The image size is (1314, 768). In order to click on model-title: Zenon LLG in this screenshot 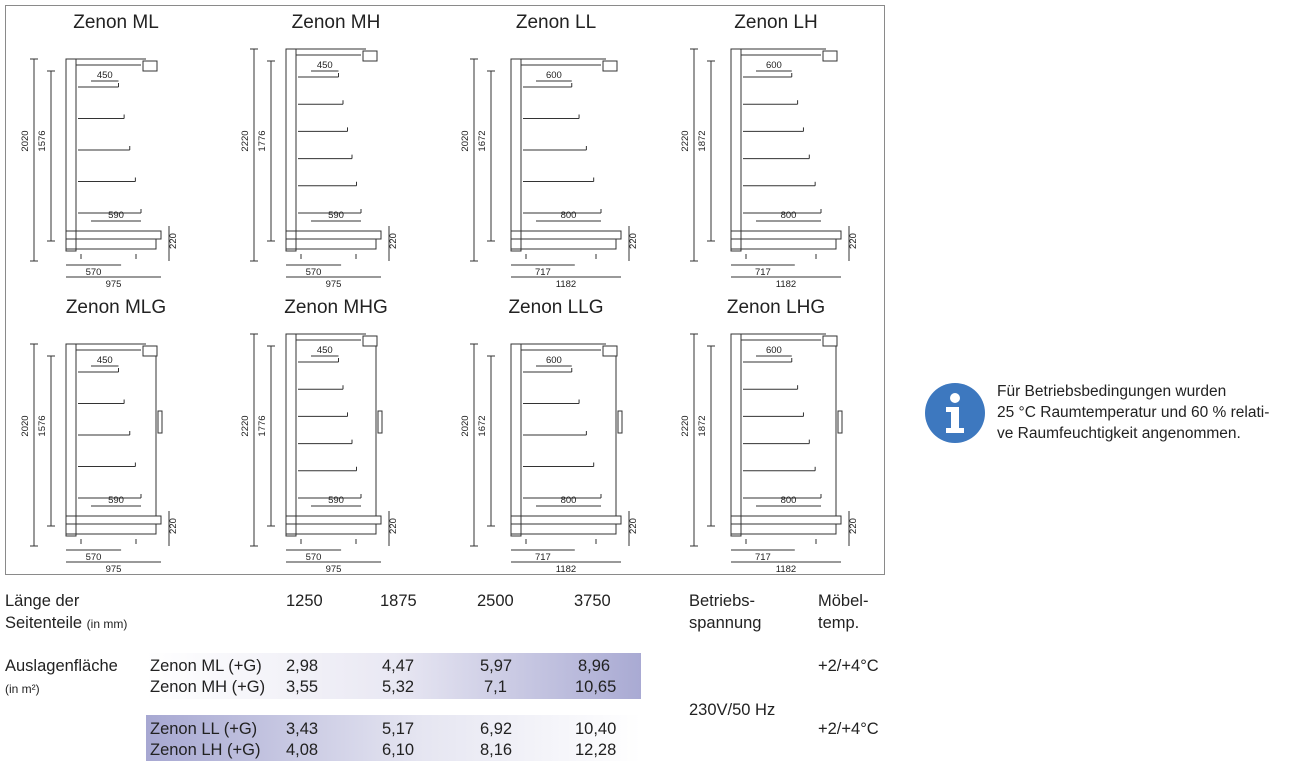, I will do `click(556, 307)`.